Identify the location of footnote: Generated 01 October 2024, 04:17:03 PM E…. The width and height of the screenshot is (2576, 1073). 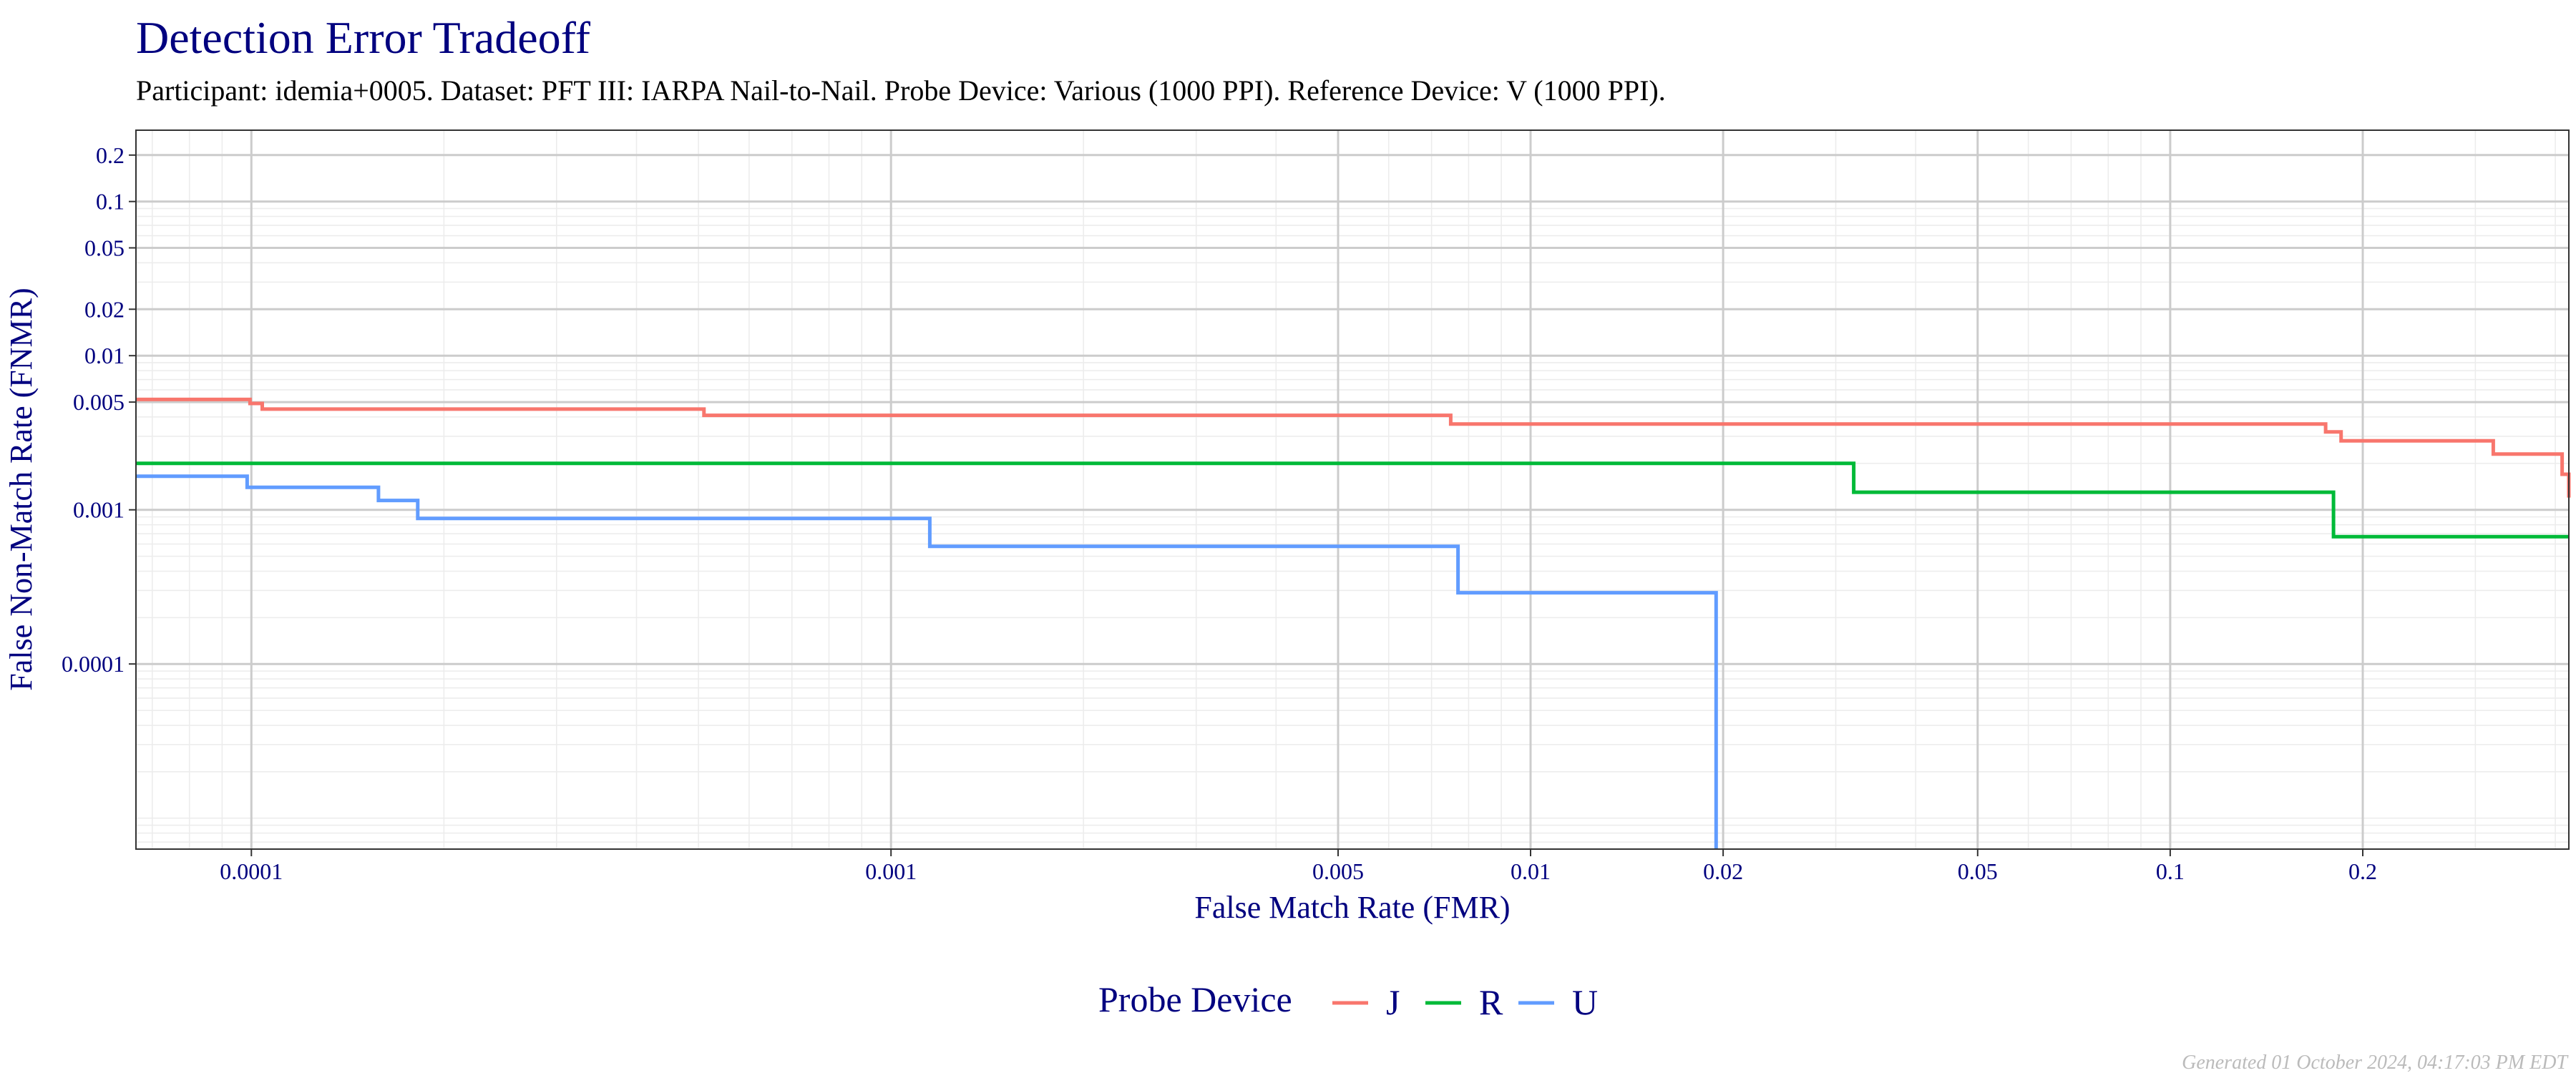
(2375, 1062).